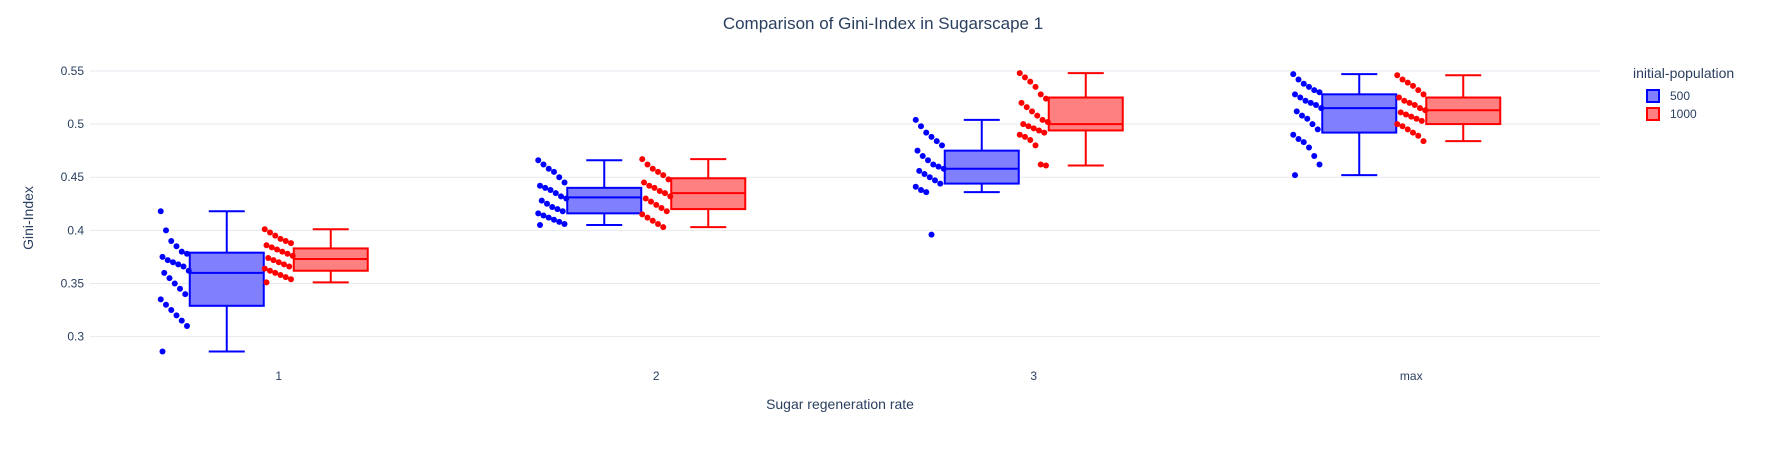 Image resolution: width=1767 pixels, height=450 pixels. Describe the element at coordinates (73, 283) in the screenshot. I see `y-tick-label: 0.35` at that location.